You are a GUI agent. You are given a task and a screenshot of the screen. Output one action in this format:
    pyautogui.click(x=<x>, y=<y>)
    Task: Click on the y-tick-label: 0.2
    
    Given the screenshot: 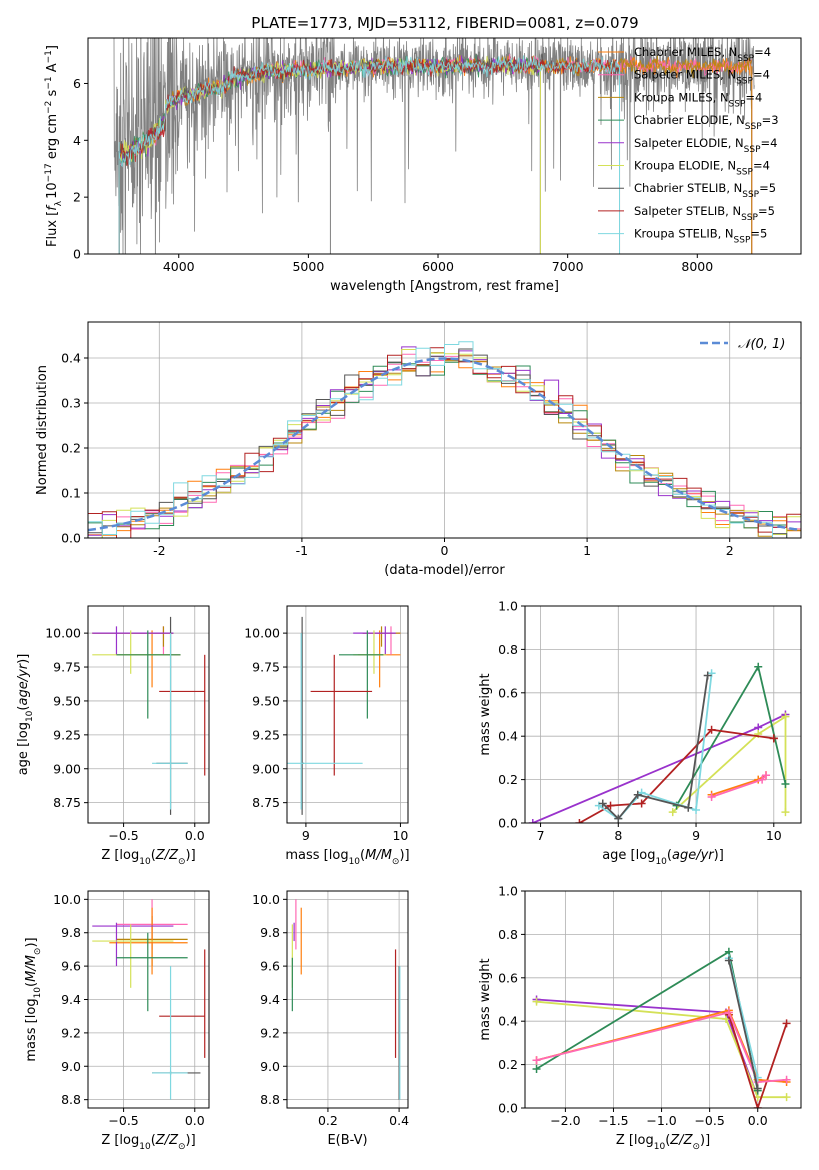 What is the action you would take?
    pyautogui.click(x=71, y=448)
    